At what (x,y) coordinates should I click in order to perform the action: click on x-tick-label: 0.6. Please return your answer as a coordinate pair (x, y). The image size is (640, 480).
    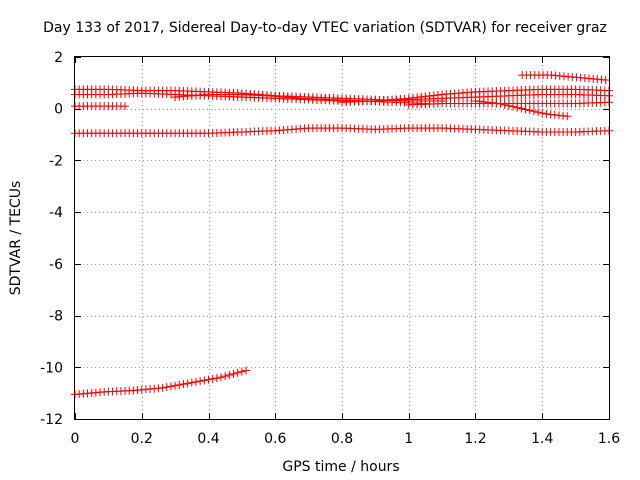
    Looking at the image, I should click on (275, 439).